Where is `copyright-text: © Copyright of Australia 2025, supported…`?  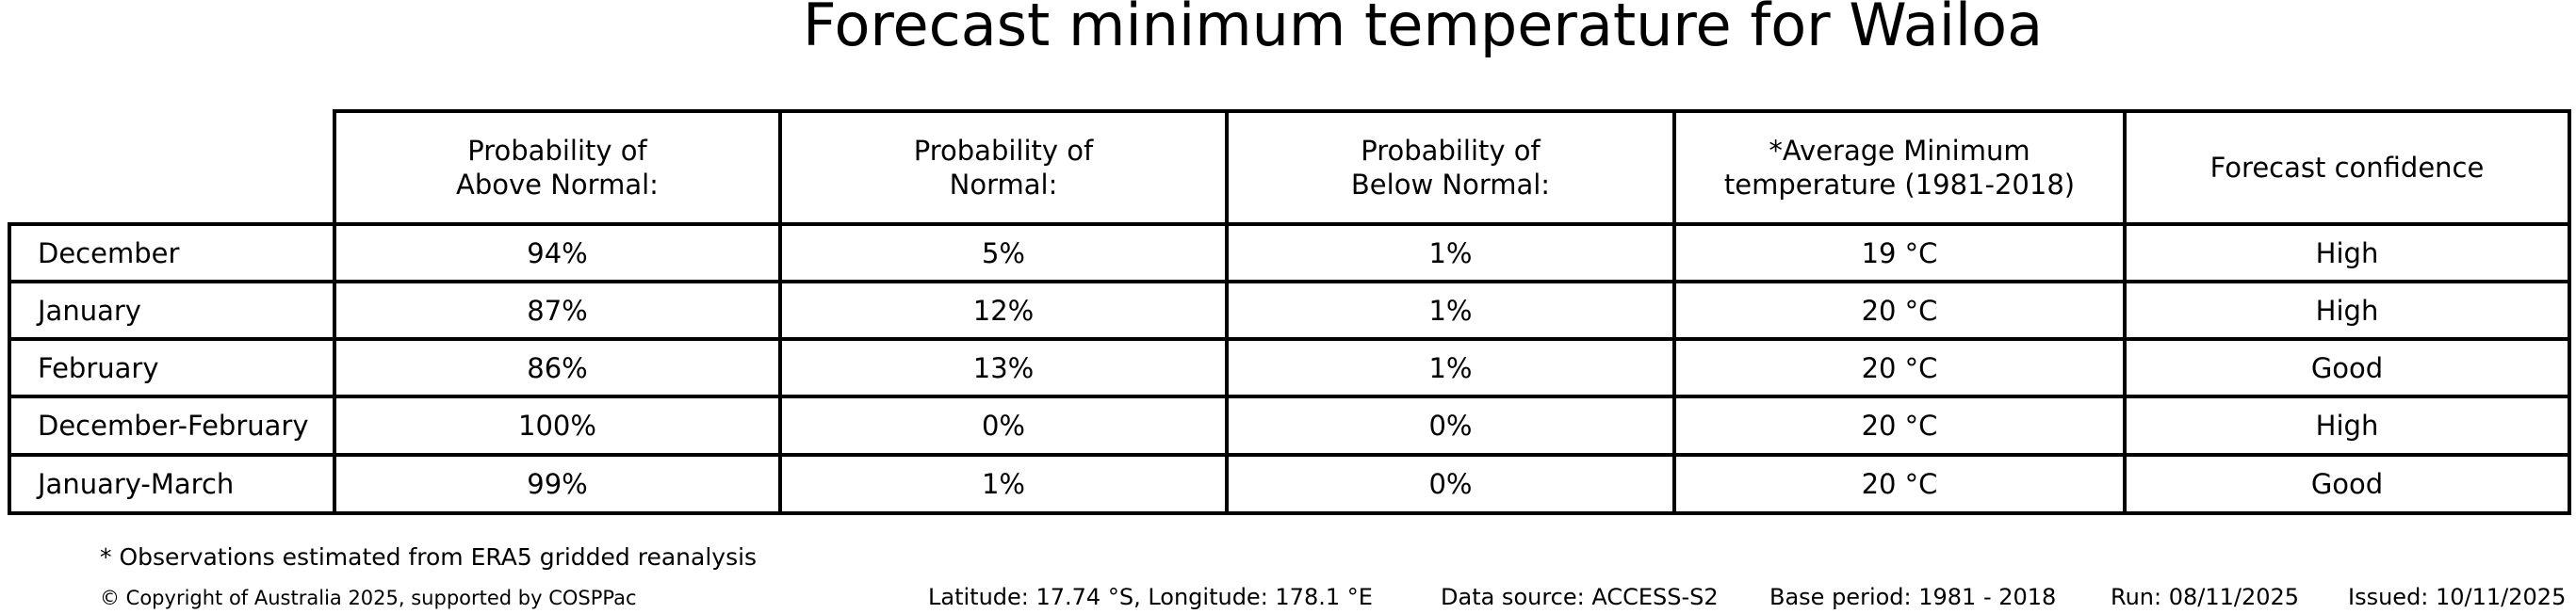 copyright-text: © Copyright of Australia 2025, supported… is located at coordinates (368, 598).